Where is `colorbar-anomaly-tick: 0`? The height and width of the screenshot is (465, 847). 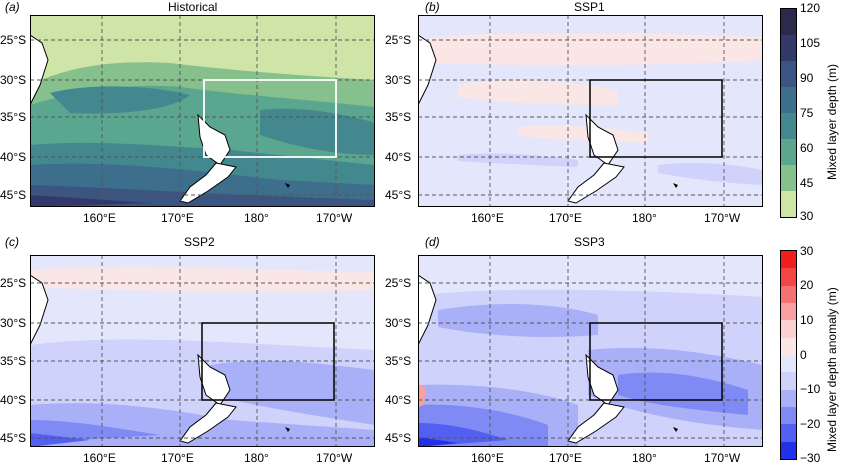
colorbar-anomaly-tick: 0 is located at coordinates (803, 355).